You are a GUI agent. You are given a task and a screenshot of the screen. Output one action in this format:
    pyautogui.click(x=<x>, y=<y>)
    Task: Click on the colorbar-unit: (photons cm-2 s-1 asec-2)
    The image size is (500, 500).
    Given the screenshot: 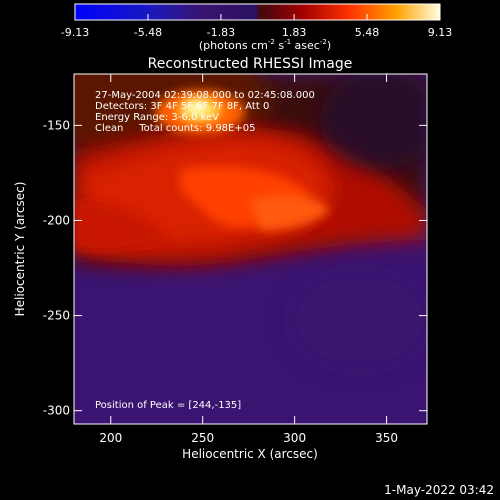 What is the action you would take?
    pyautogui.click(x=265, y=45)
    